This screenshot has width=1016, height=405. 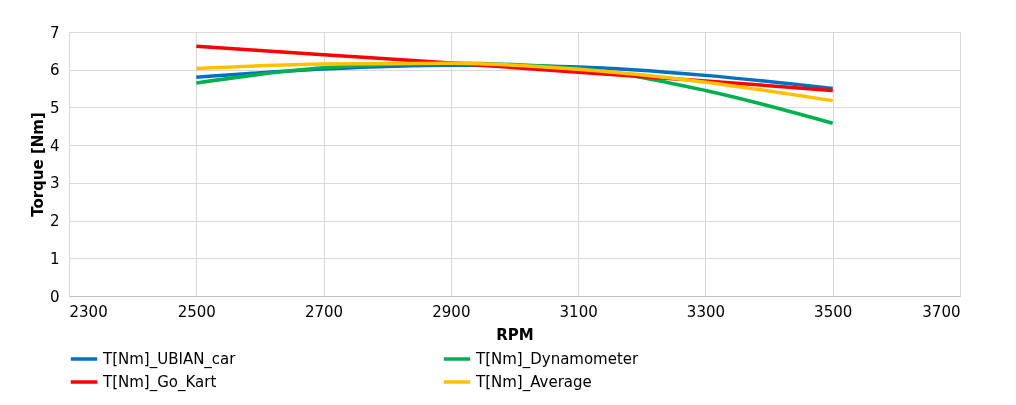 What do you see at coordinates (37, 164) in the screenshot?
I see `y-axis-title: Torque [Nm]` at bounding box center [37, 164].